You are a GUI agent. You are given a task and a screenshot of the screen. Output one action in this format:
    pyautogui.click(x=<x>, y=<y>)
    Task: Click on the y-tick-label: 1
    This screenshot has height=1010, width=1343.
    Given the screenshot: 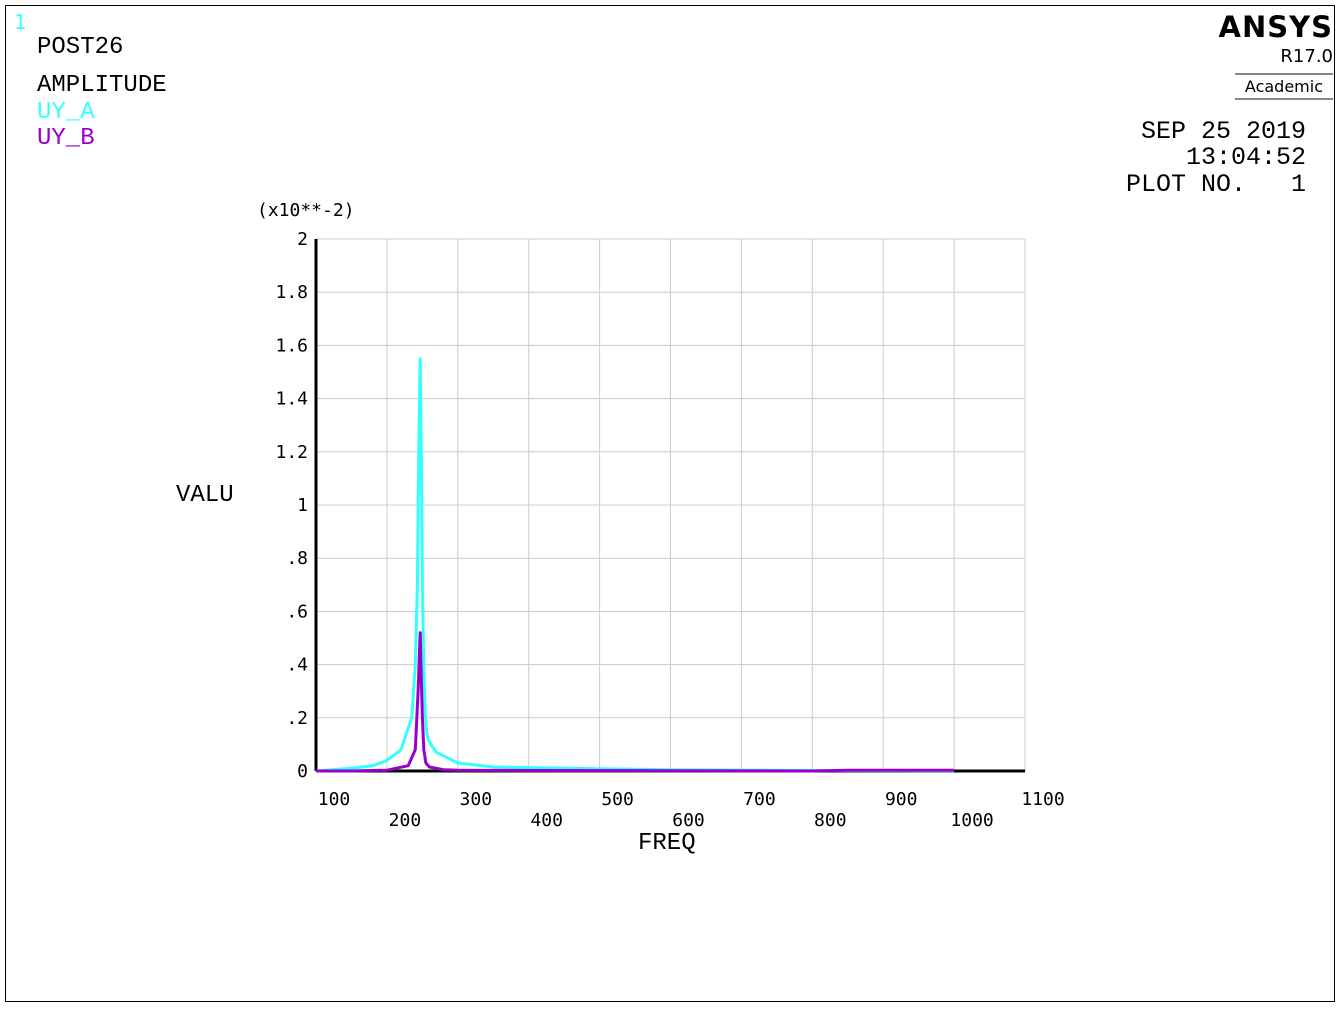 What is the action you would take?
    pyautogui.click(x=302, y=505)
    